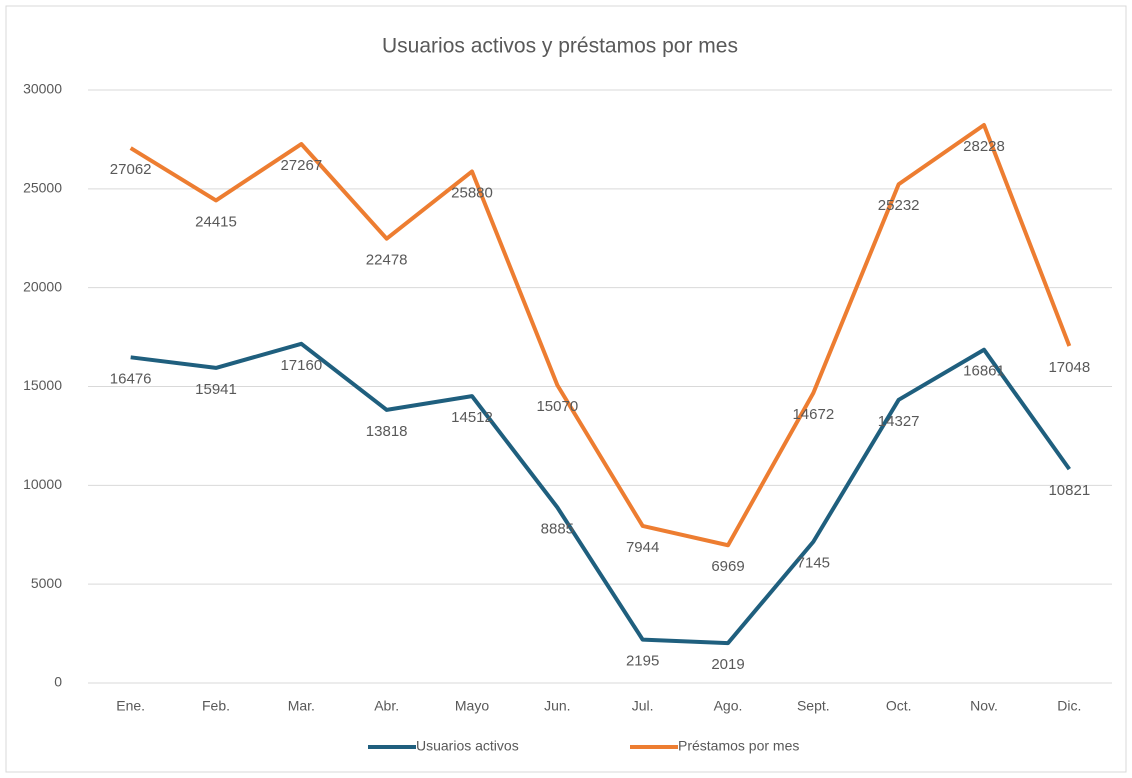  I want to click on x-tick-label: Mar., so click(301, 706).